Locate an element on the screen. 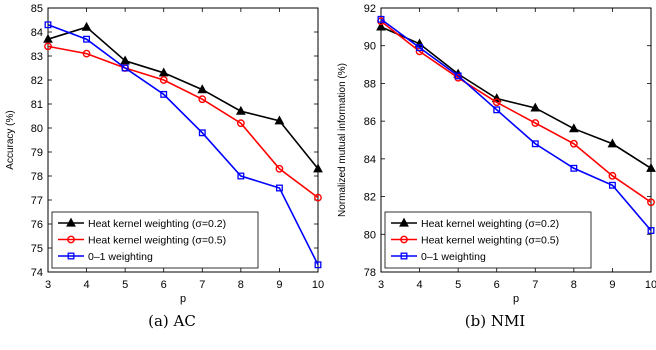  y-tick-label: 79 is located at coordinates (37, 153).